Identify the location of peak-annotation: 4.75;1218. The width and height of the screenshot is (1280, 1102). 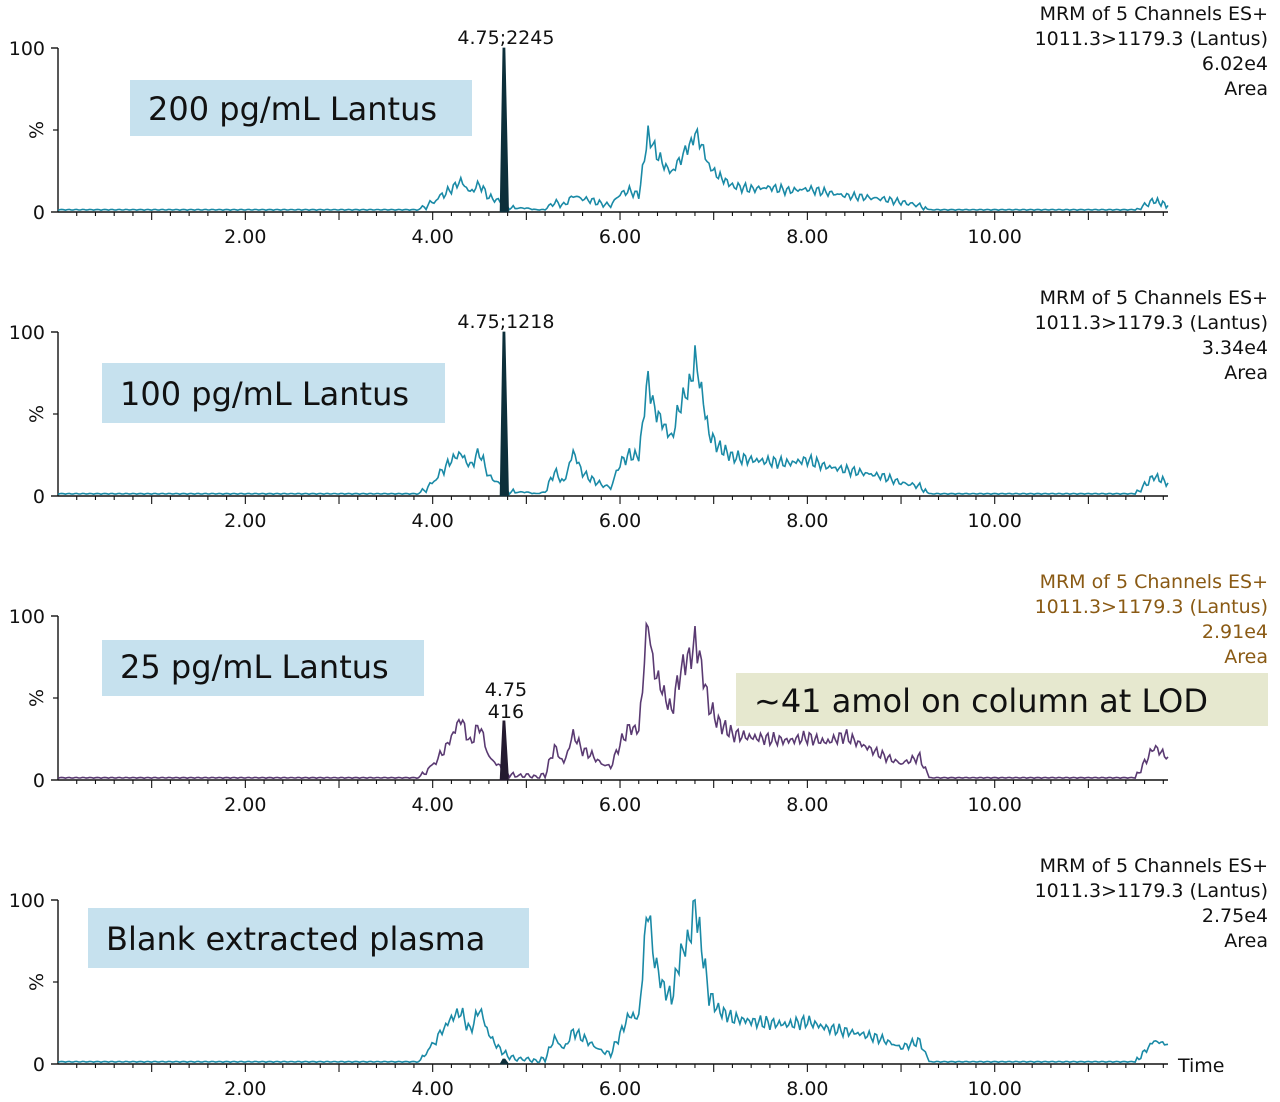
(505, 322).